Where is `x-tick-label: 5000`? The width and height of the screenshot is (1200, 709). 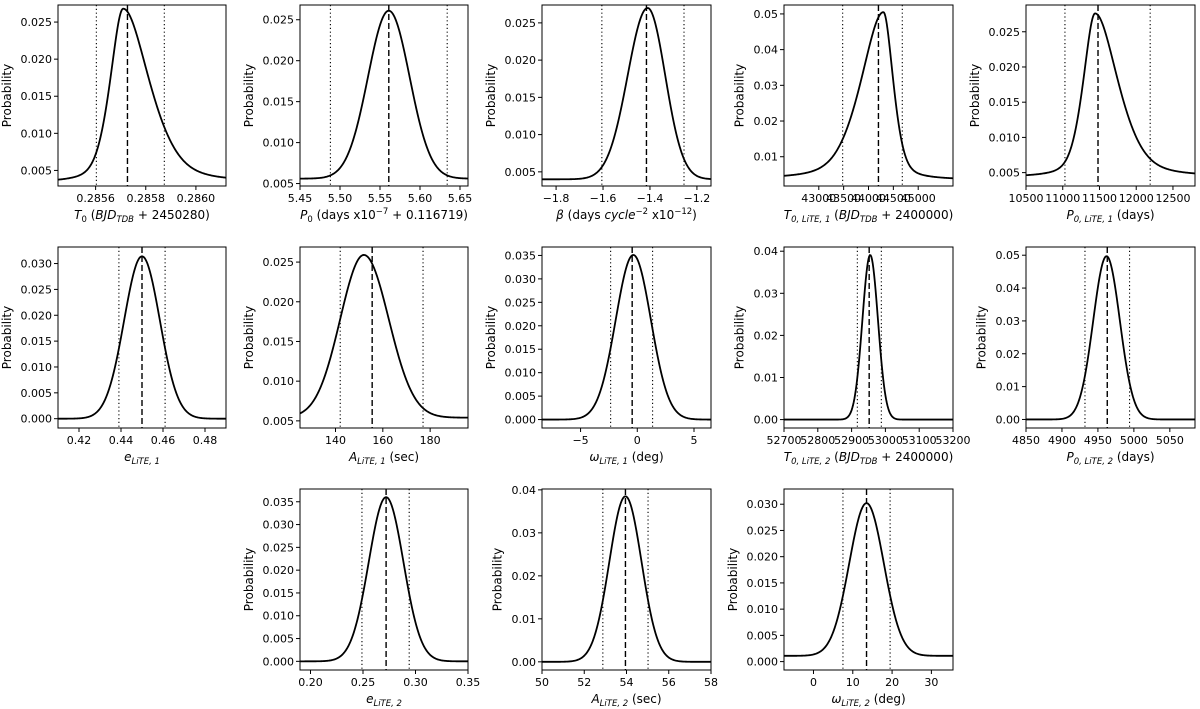
x-tick-label: 5000 is located at coordinates (1134, 440).